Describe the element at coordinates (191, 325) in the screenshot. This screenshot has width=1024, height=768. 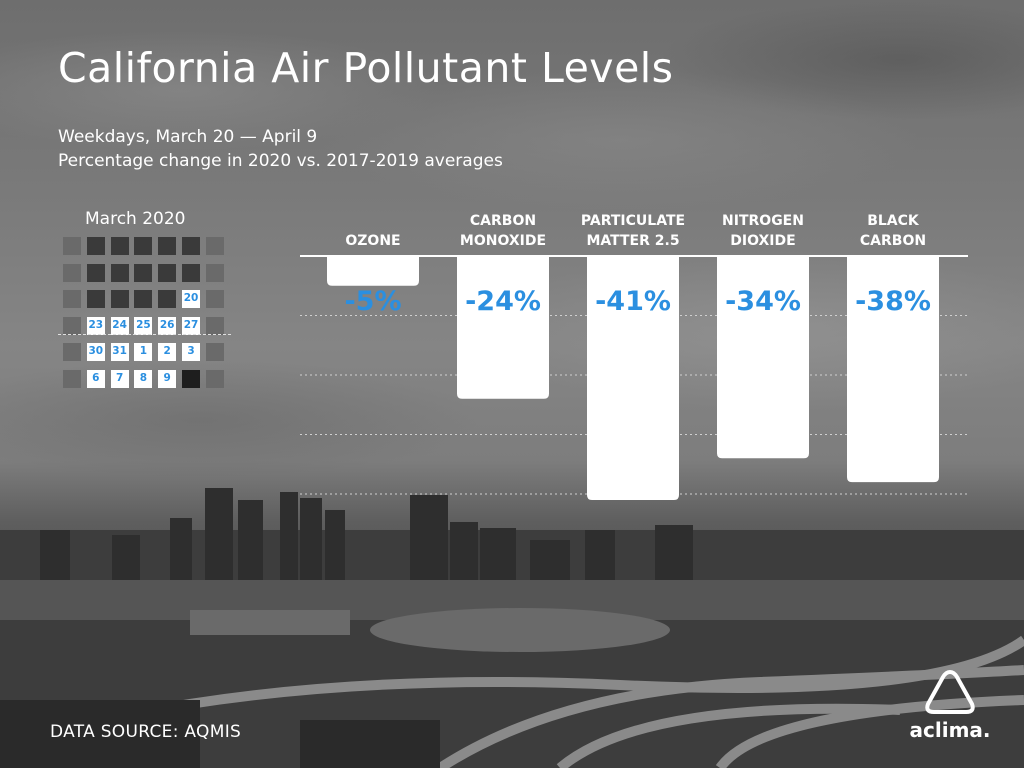
I see `calendar-day-27: 27` at that location.